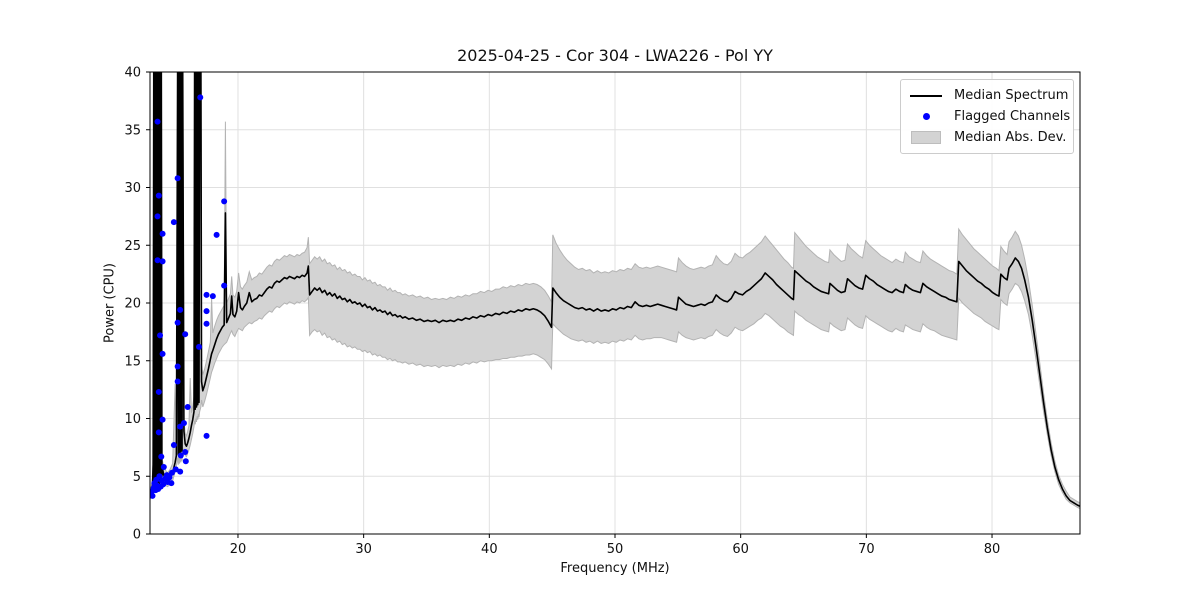  What do you see at coordinates (489, 549) in the screenshot?
I see `x-tick-label: 40` at bounding box center [489, 549].